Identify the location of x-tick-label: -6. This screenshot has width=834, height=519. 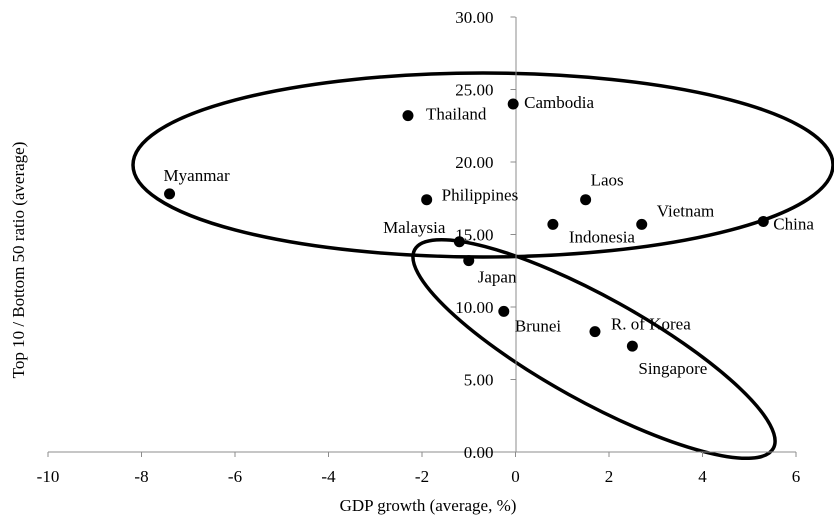
(235, 476).